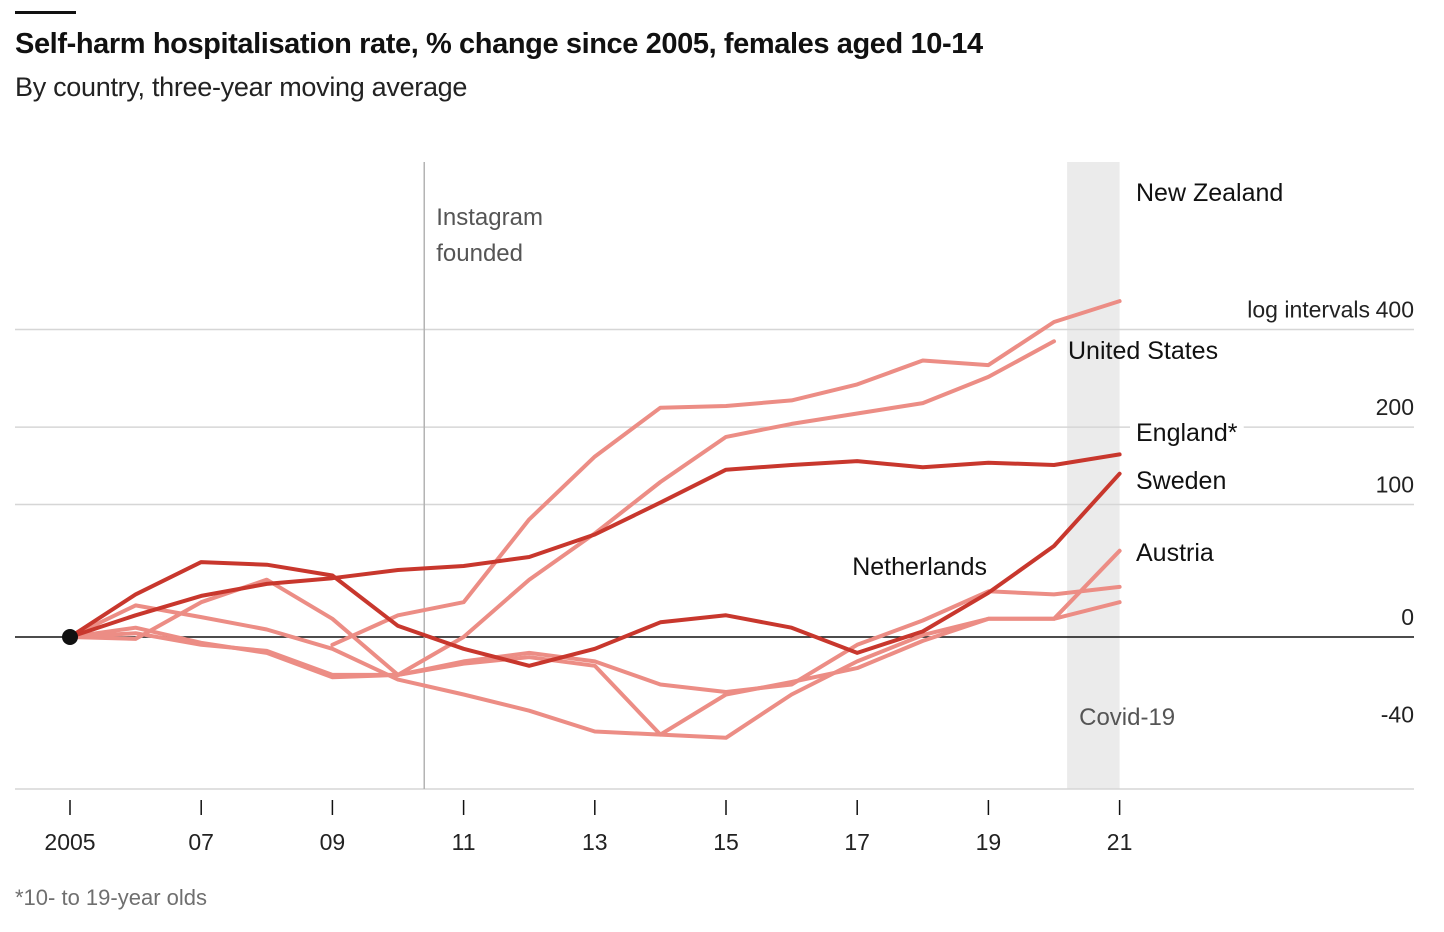  I want to click on series-label-sweden: Sweden, so click(1181, 481).